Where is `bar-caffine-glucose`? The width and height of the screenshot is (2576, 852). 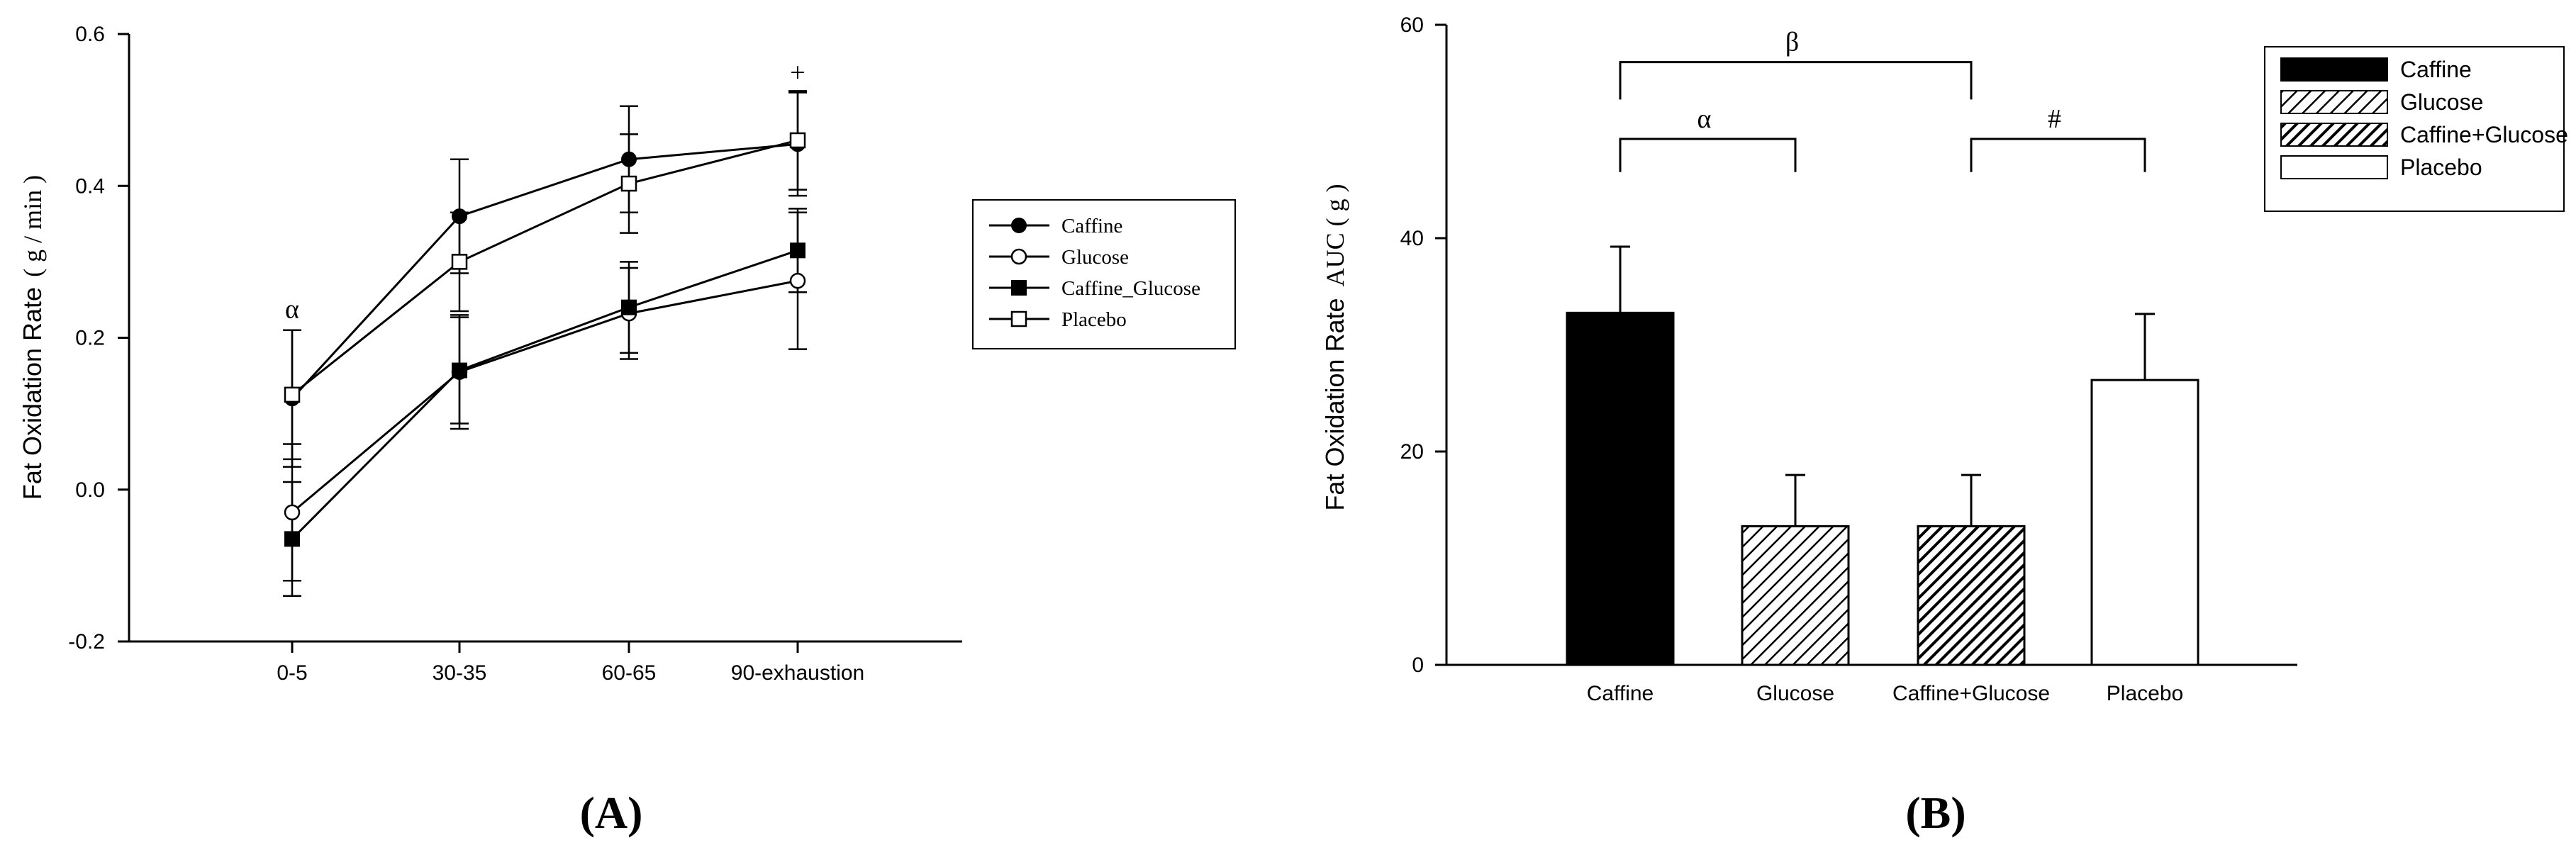 bar-caffine-glucose is located at coordinates (1971, 596).